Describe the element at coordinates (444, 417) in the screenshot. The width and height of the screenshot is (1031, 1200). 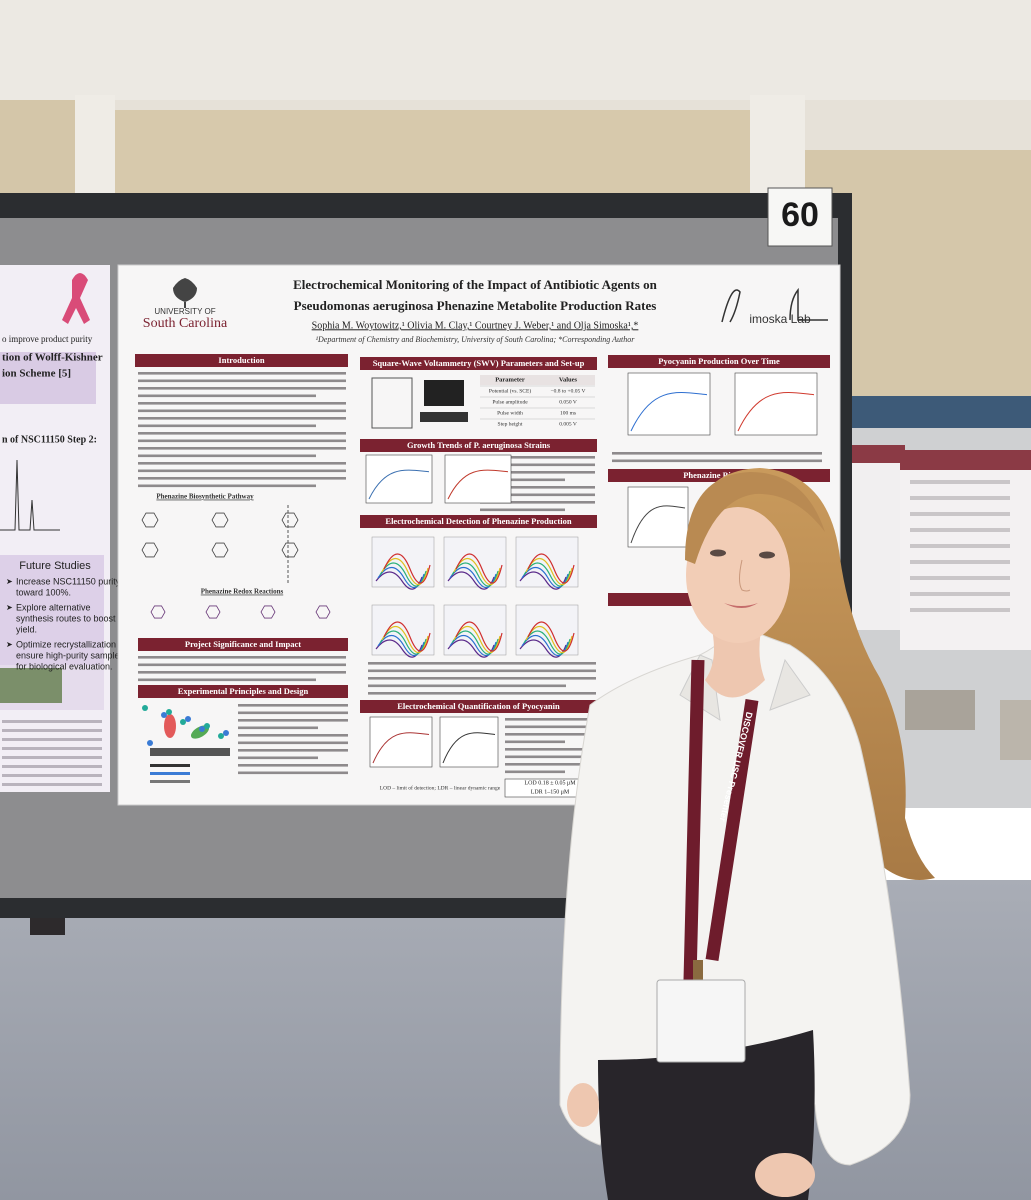
I see `computer-base` at that location.